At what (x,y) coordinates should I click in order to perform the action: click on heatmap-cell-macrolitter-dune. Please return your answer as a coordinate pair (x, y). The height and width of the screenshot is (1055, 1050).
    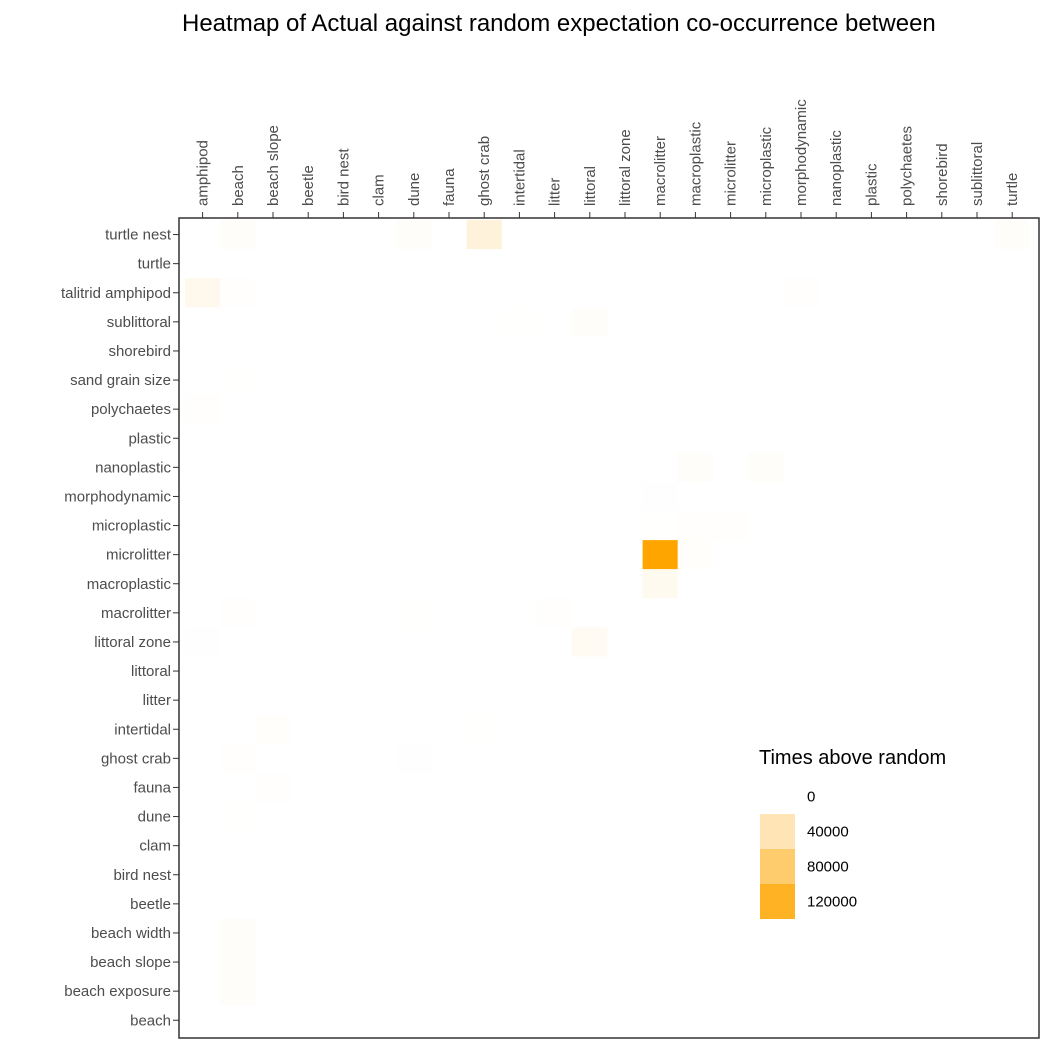
    Looking at the image, I should click on (414, 613).